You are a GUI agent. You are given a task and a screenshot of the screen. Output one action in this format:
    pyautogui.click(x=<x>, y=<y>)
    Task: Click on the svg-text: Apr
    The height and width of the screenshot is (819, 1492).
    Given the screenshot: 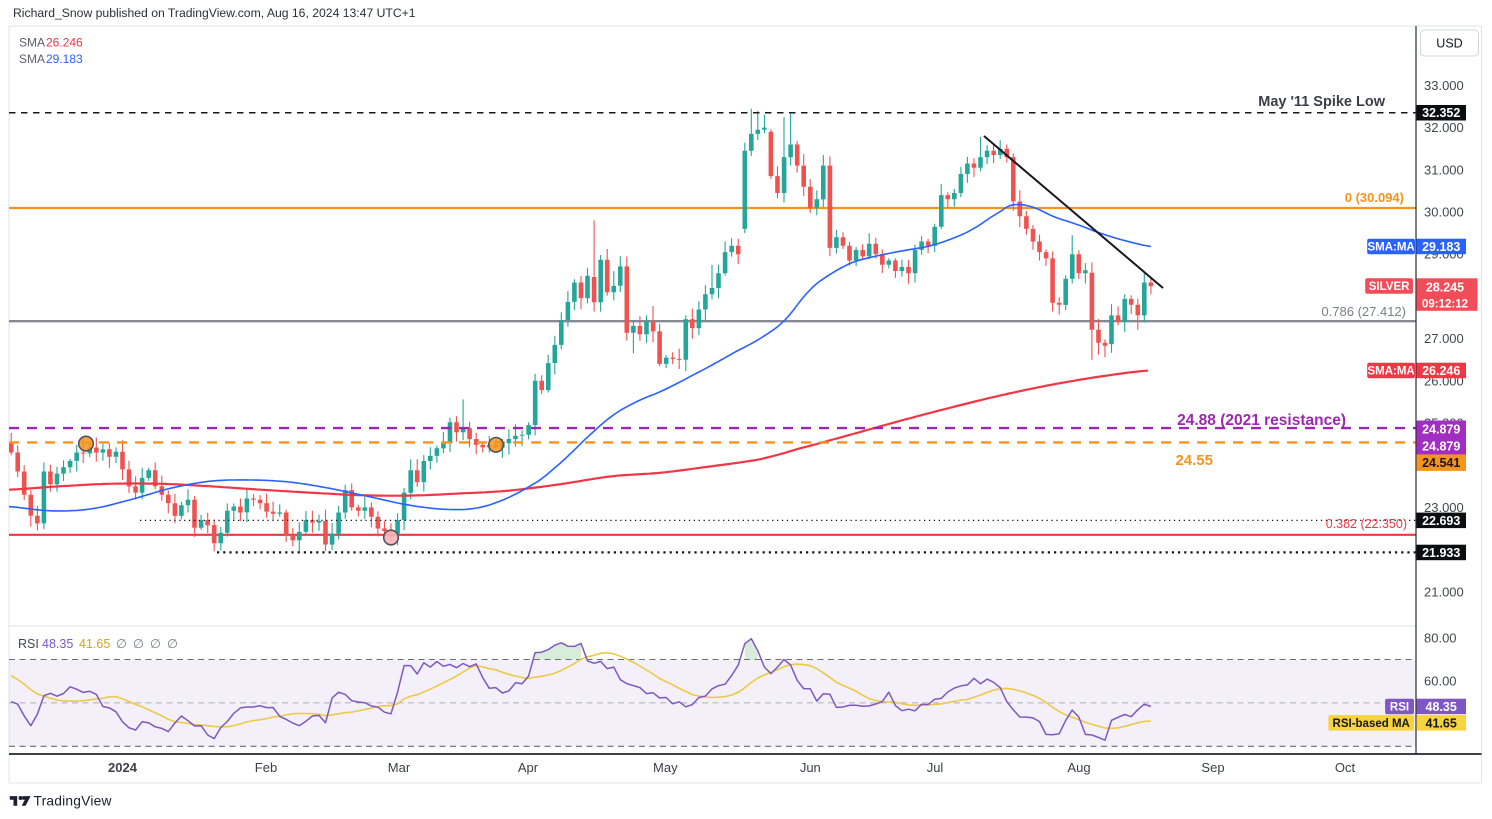 What is the action you would take?
    pyautogui.click(x=528, y=767)
    